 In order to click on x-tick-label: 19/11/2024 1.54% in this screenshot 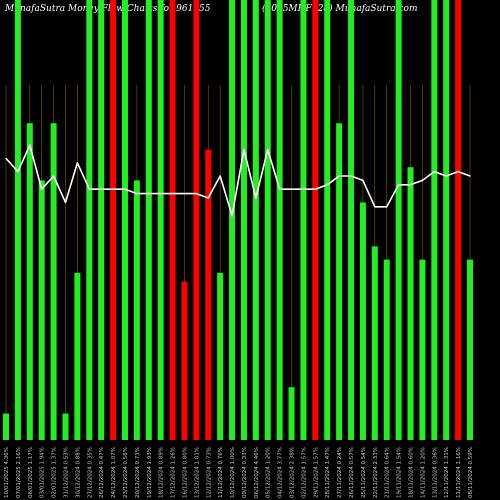, I will do `click(400, 472)`.